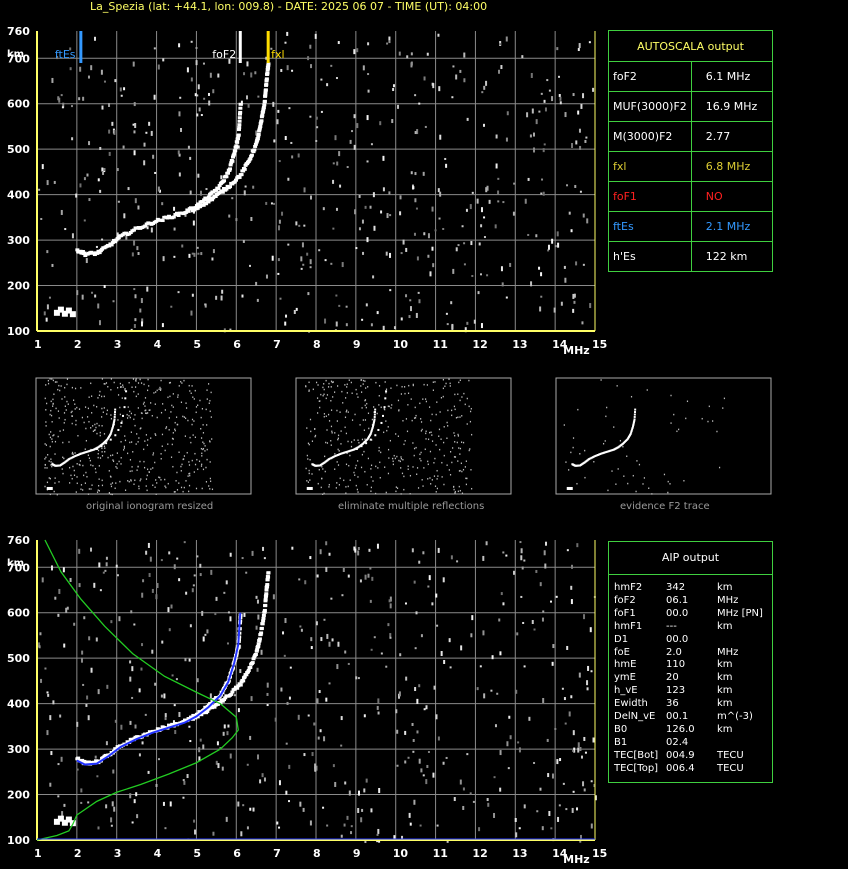  Describe the element at coordinates (228, 173) in the screenshot. I see `trace-ordinary-point` at that location.